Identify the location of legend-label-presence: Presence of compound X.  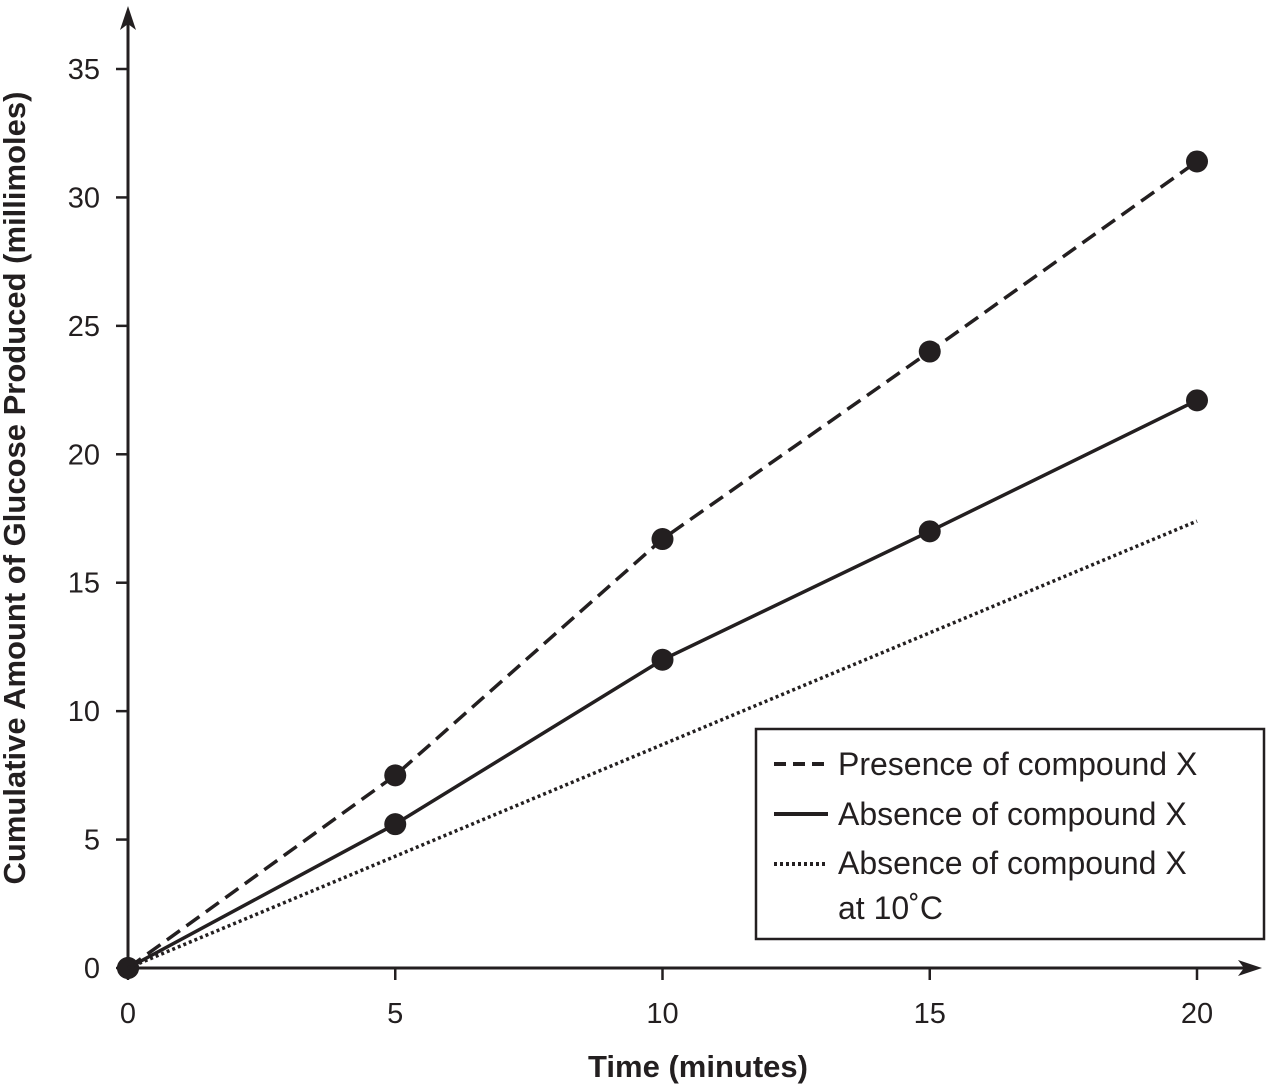
(1017, 764).